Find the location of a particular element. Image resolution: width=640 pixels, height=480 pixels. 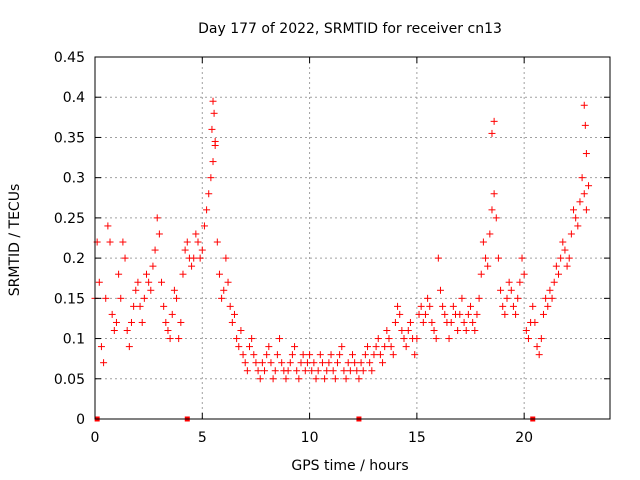

x-tick-label: 10 is located at coordinates (310, 438).